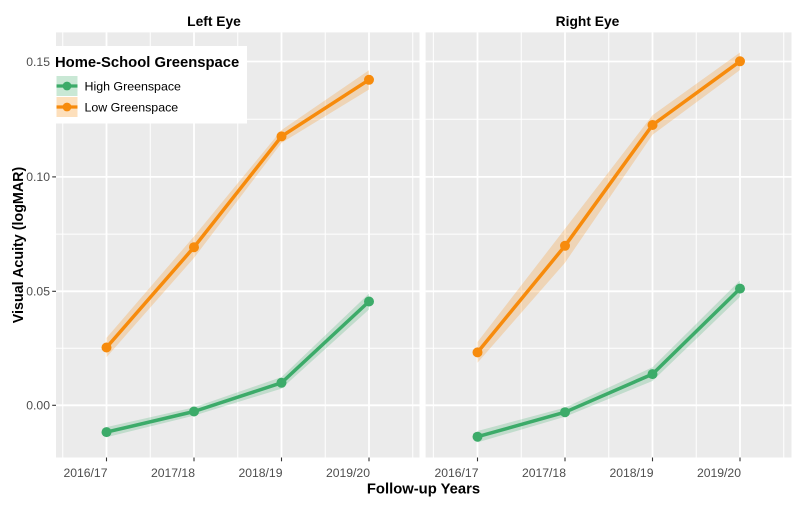 Image resolution: width=800 pixels, height=510 pixels. Describe the element at coordinates (214, 21) in the screenshot. I see `svg-text: Left Eye` at that location.